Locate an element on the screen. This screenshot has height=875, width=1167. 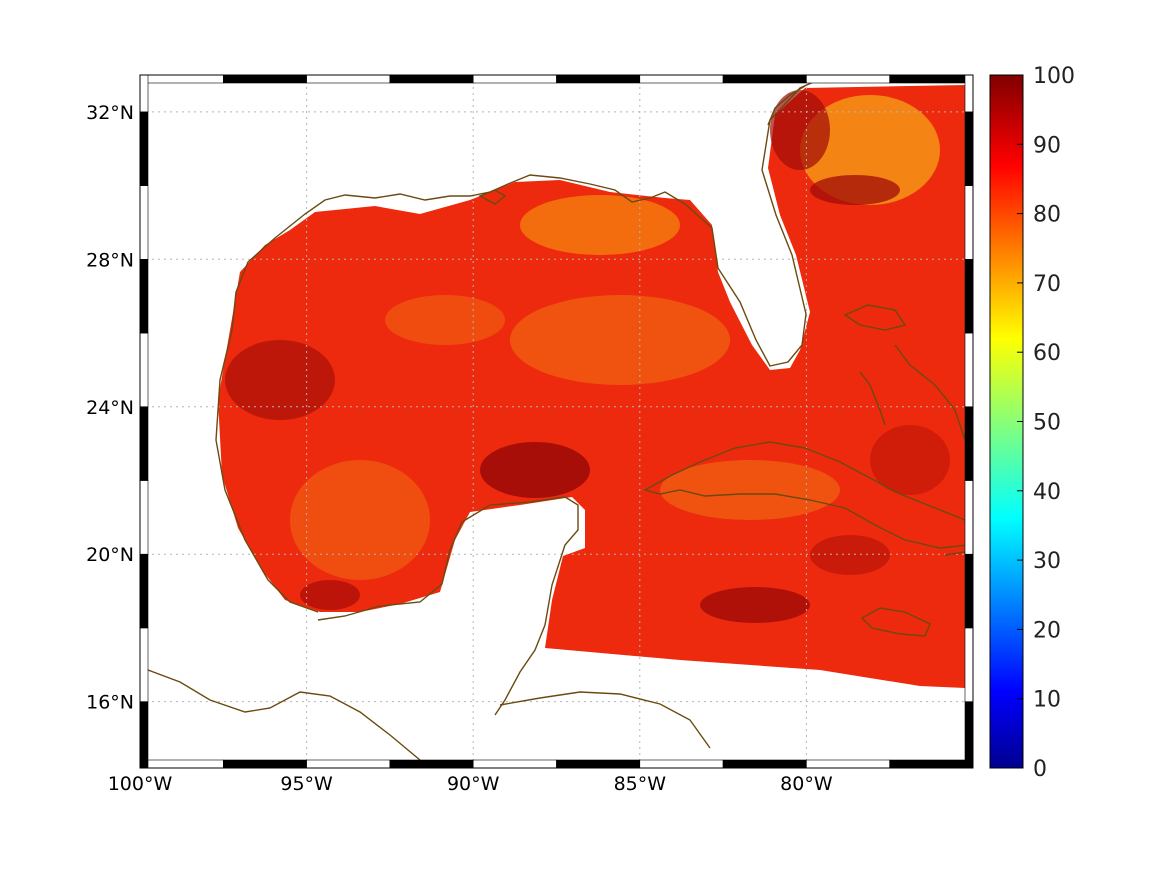
carolina-coast is located at coordinates (786, 105).